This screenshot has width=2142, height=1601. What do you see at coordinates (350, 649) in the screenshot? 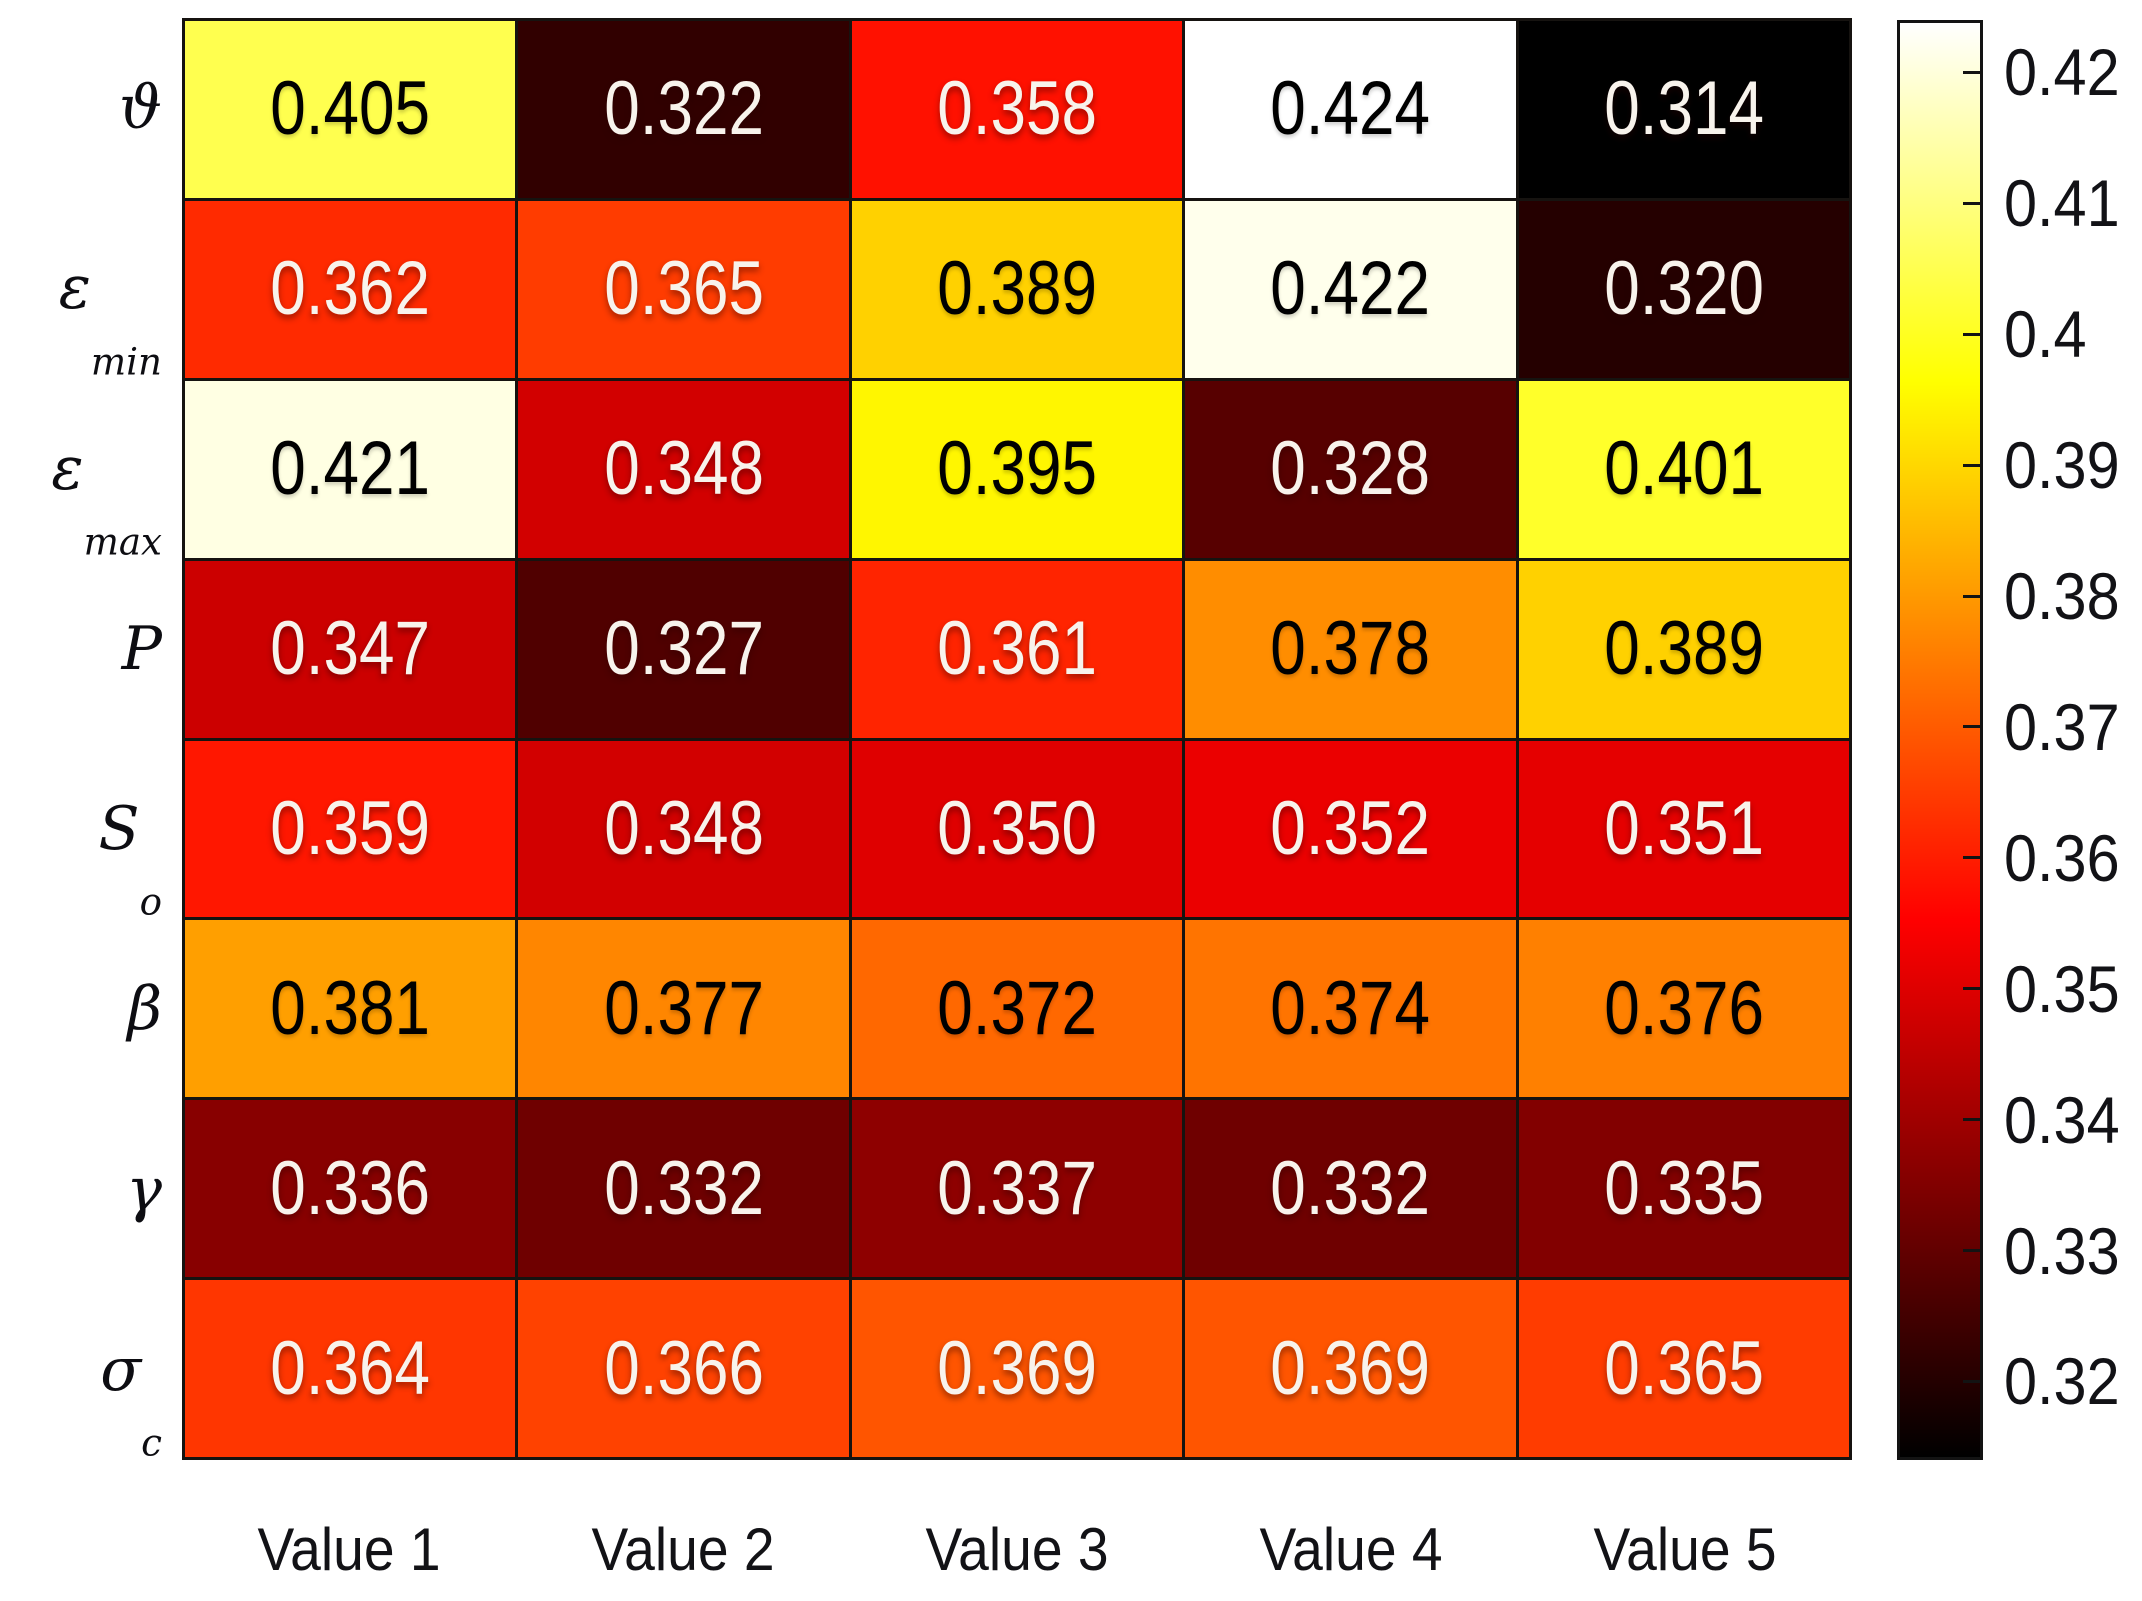
I see `heatmap-cell: 0.347` at bounding box center [350, 649].